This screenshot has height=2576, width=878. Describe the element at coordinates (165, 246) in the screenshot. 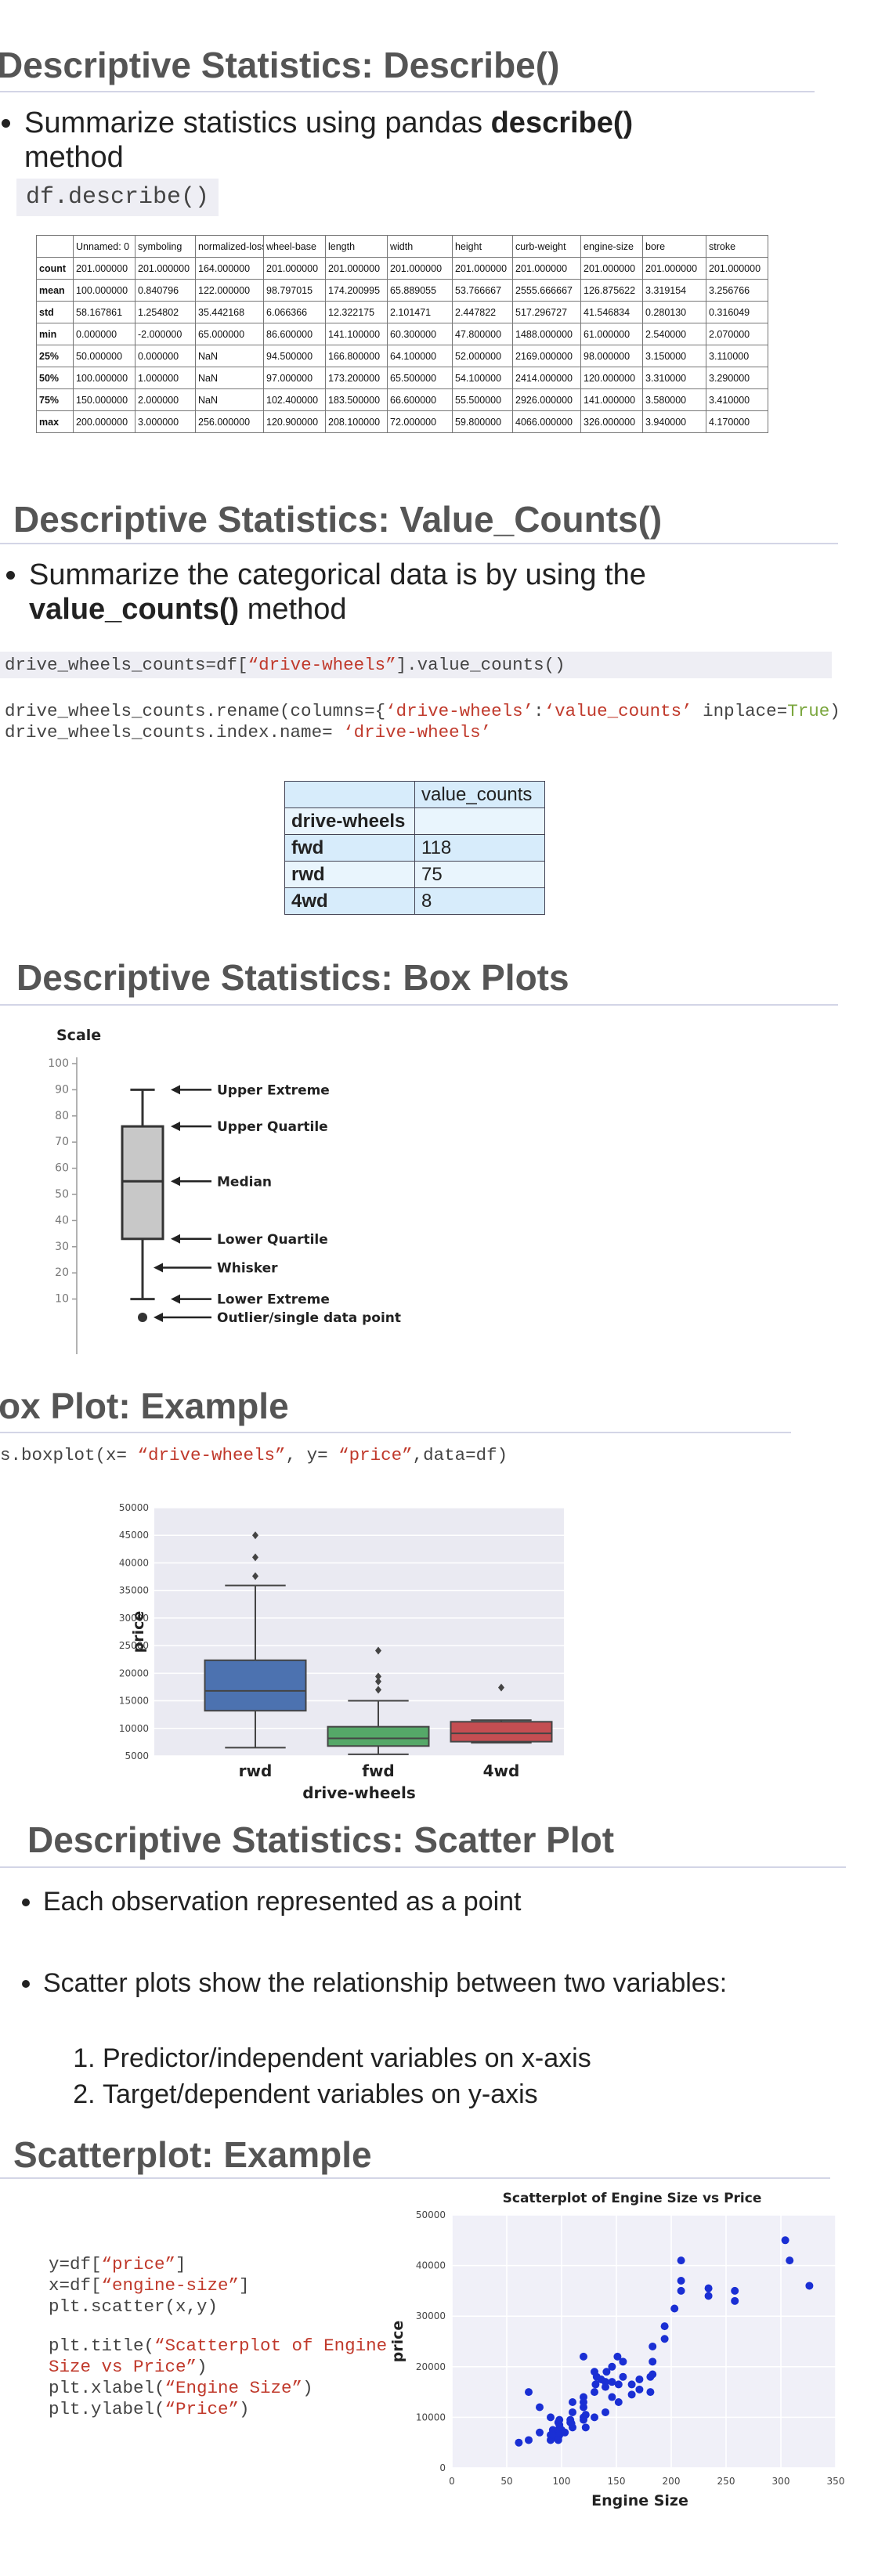

I see `table-cell: symboling` at that location.